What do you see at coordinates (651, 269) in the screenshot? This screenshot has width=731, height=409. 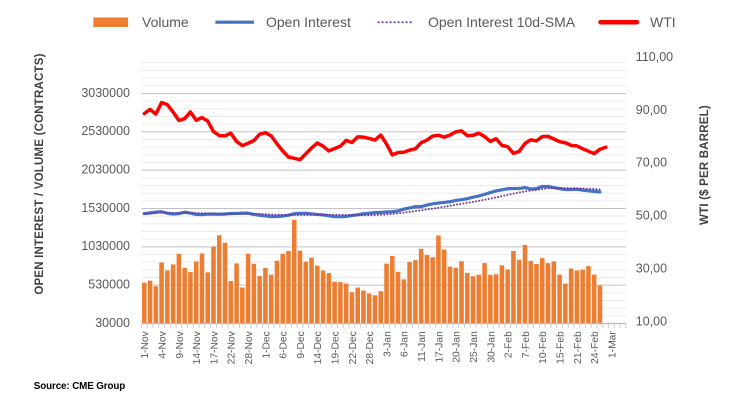 I see `svg-text: 30,00` at bounding box center [651, 269].